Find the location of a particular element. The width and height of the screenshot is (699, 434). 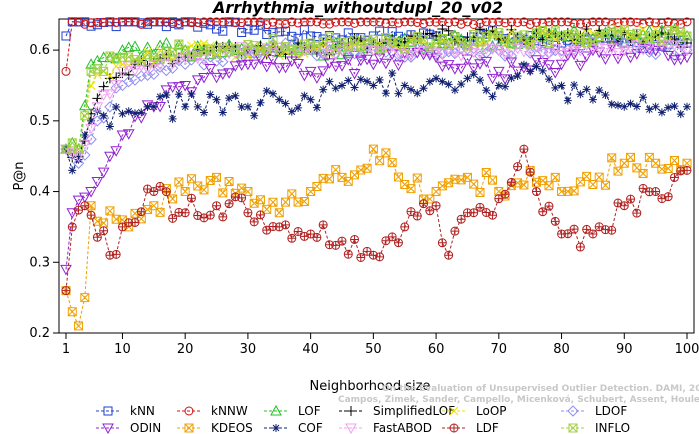

y-tick-label: 0.4 is located at coordinates (39, 192).